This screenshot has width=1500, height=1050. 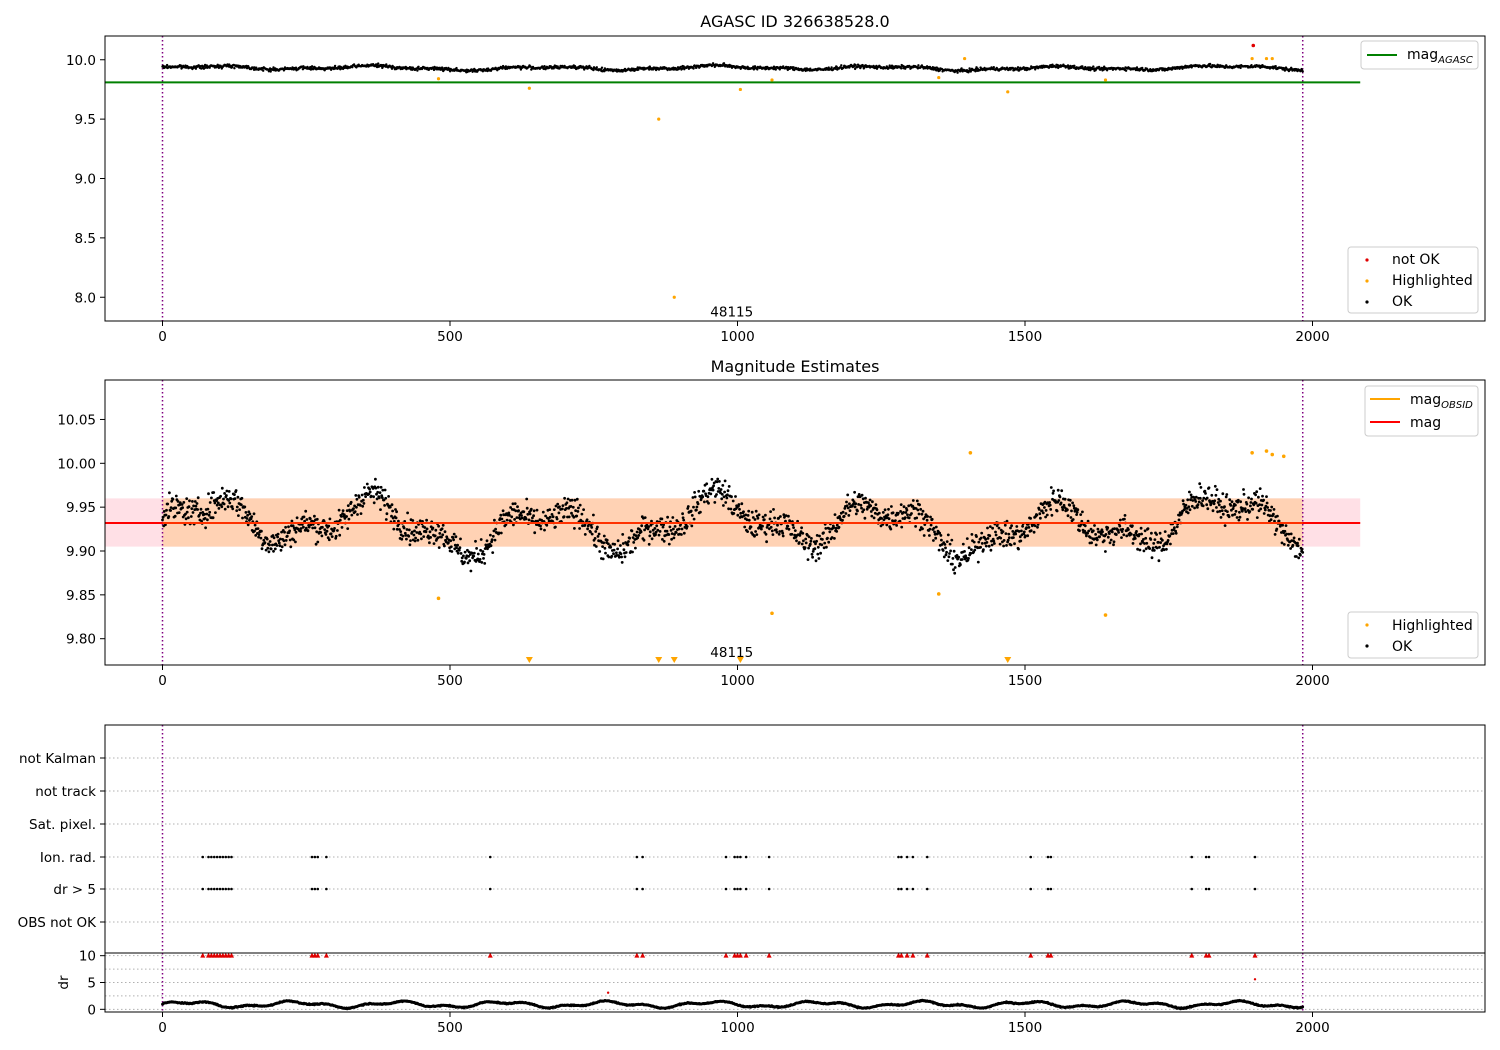 I want to click on agasc-highlighted-point, so click(x=1008, y=92).